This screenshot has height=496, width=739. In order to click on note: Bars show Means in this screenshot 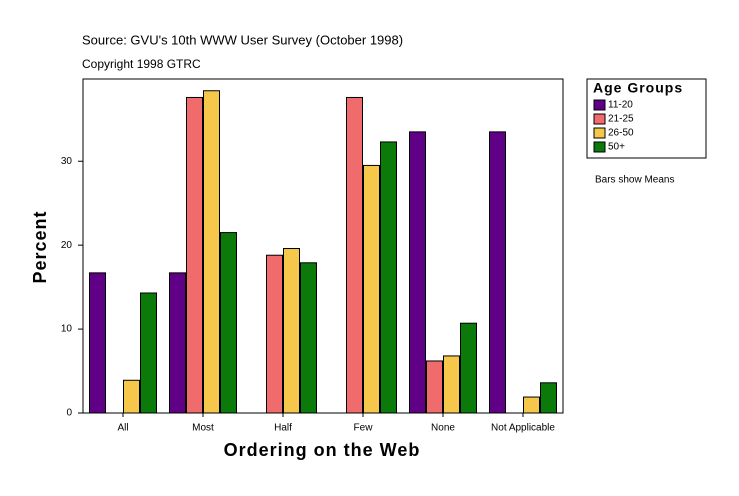, I will do `click(634, 180)`.